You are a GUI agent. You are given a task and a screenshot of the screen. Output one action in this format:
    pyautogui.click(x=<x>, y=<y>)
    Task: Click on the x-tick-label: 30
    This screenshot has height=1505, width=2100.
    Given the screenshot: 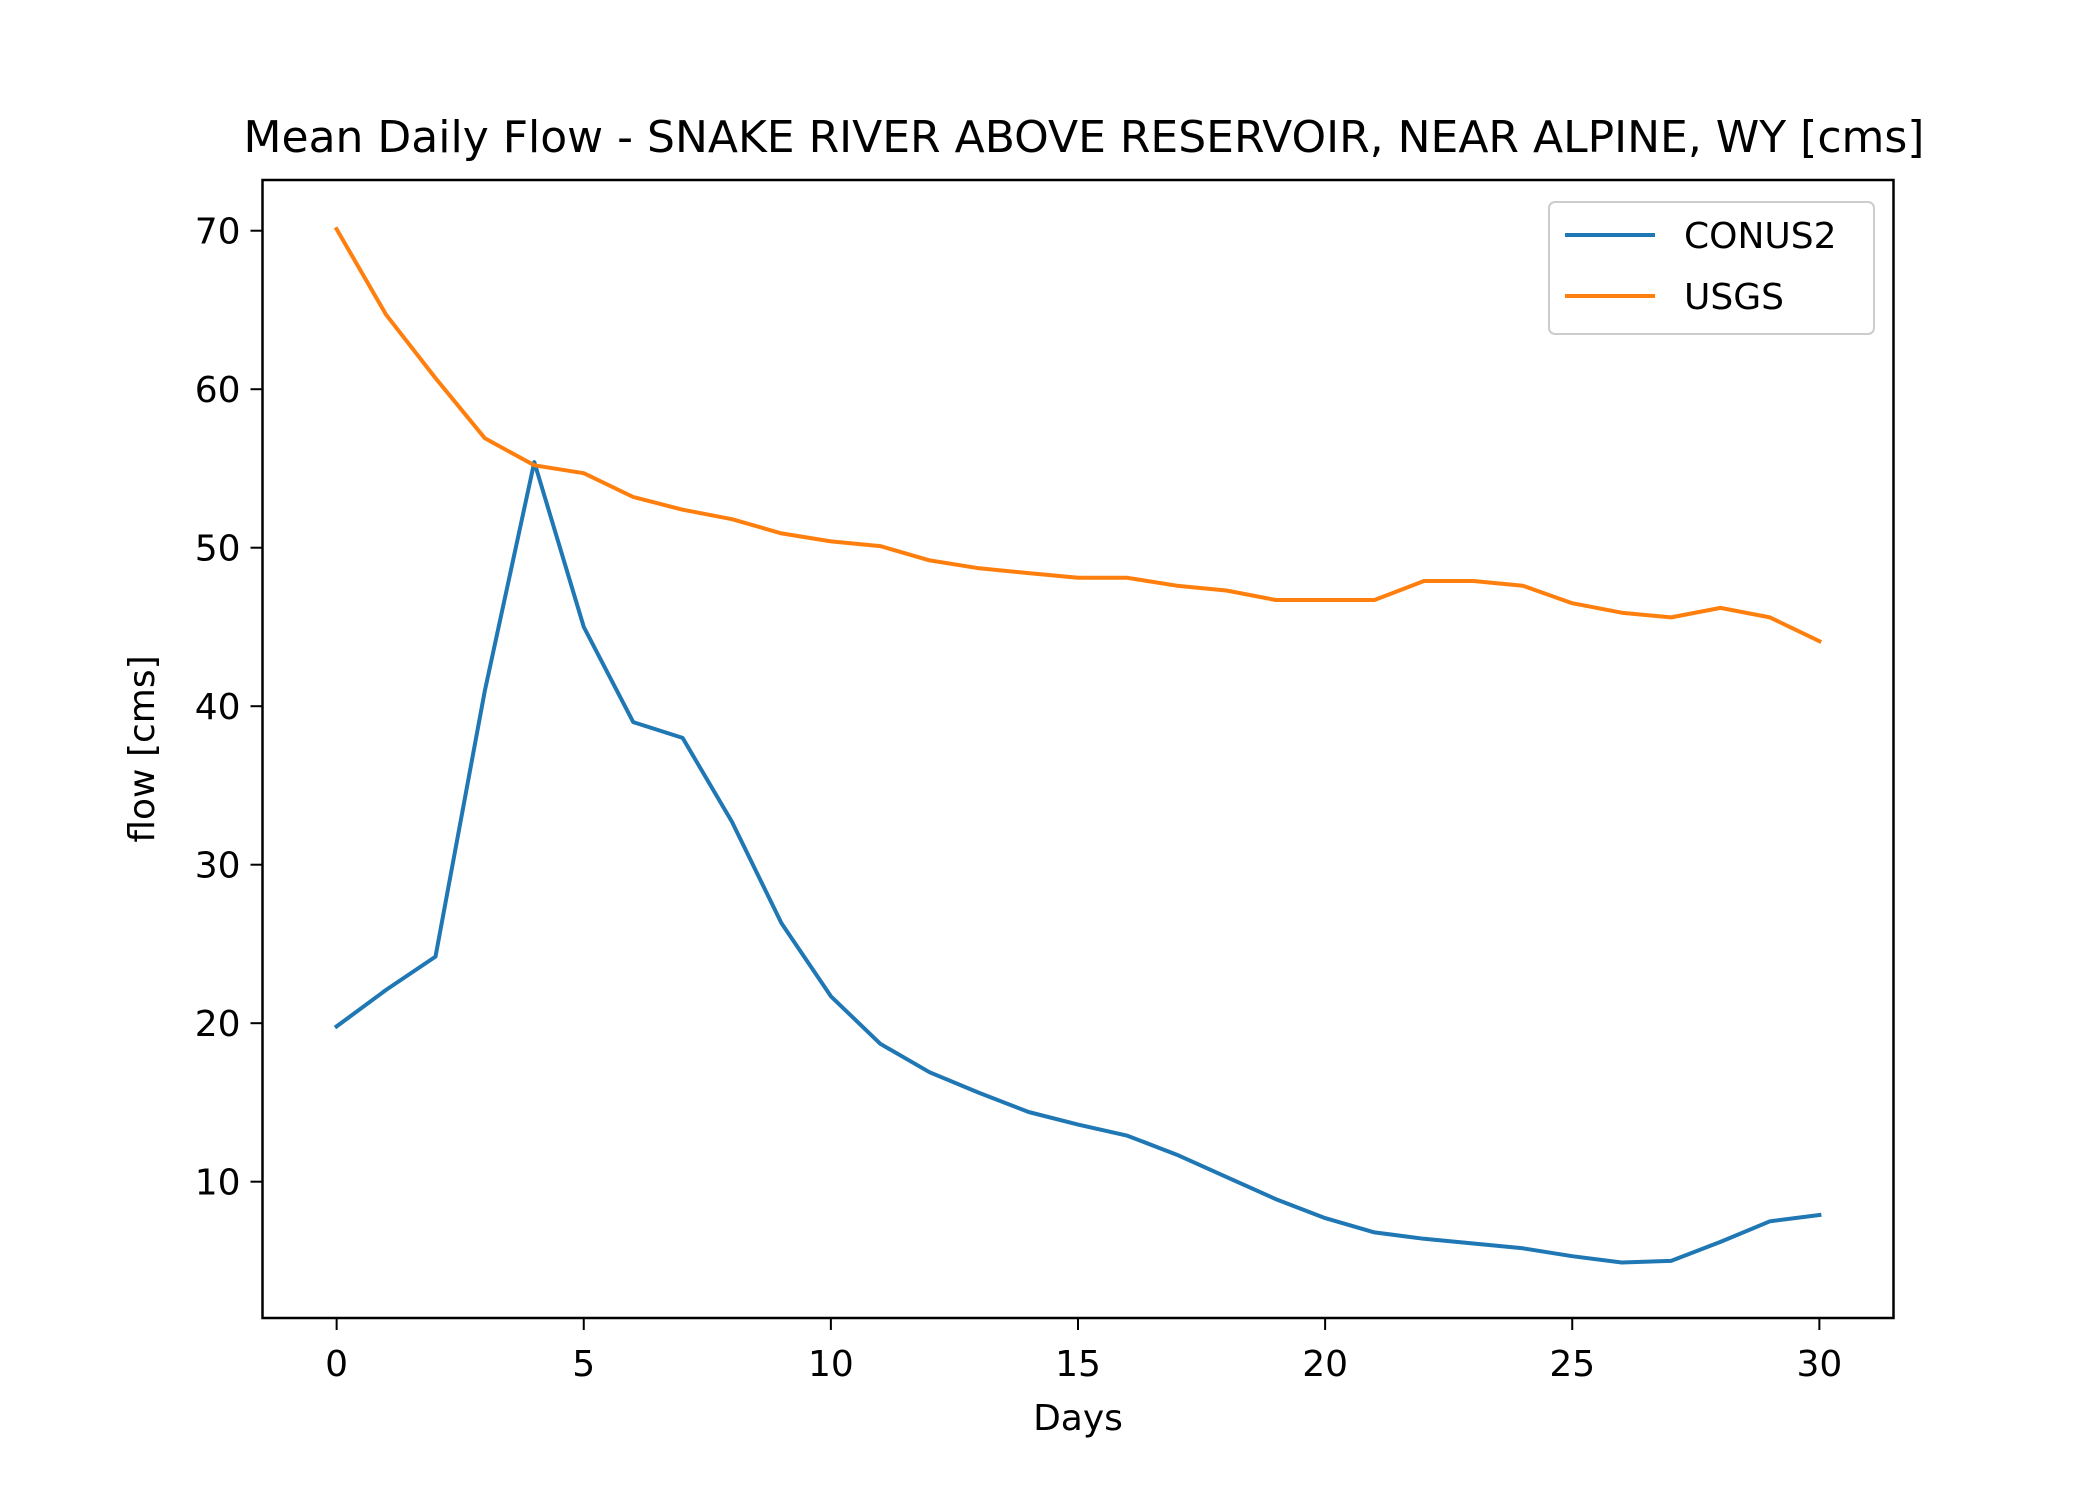 What is the action you would take?
    pyautogui.click(x=1819, y=1364)
    